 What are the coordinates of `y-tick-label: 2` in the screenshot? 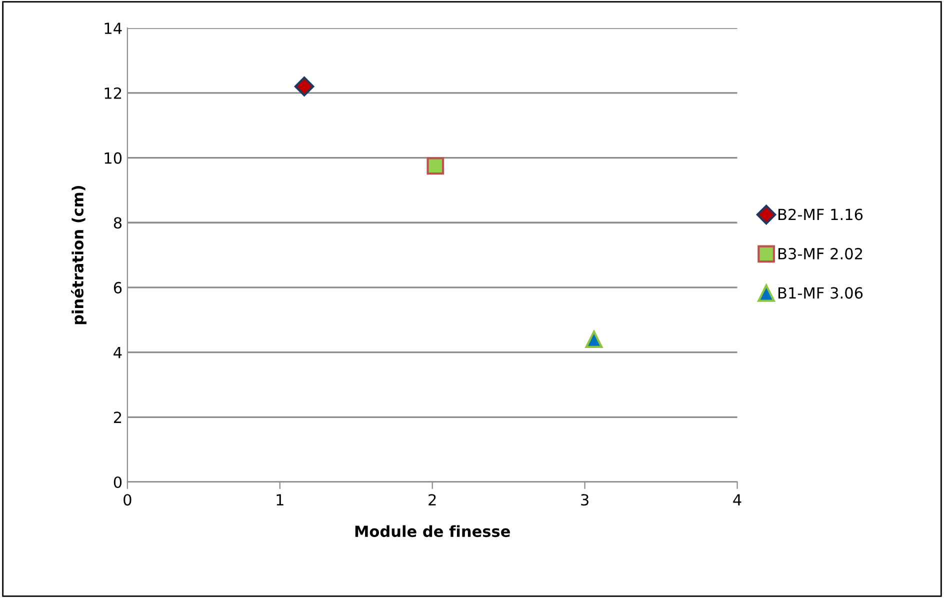 It's located at (118, 417).